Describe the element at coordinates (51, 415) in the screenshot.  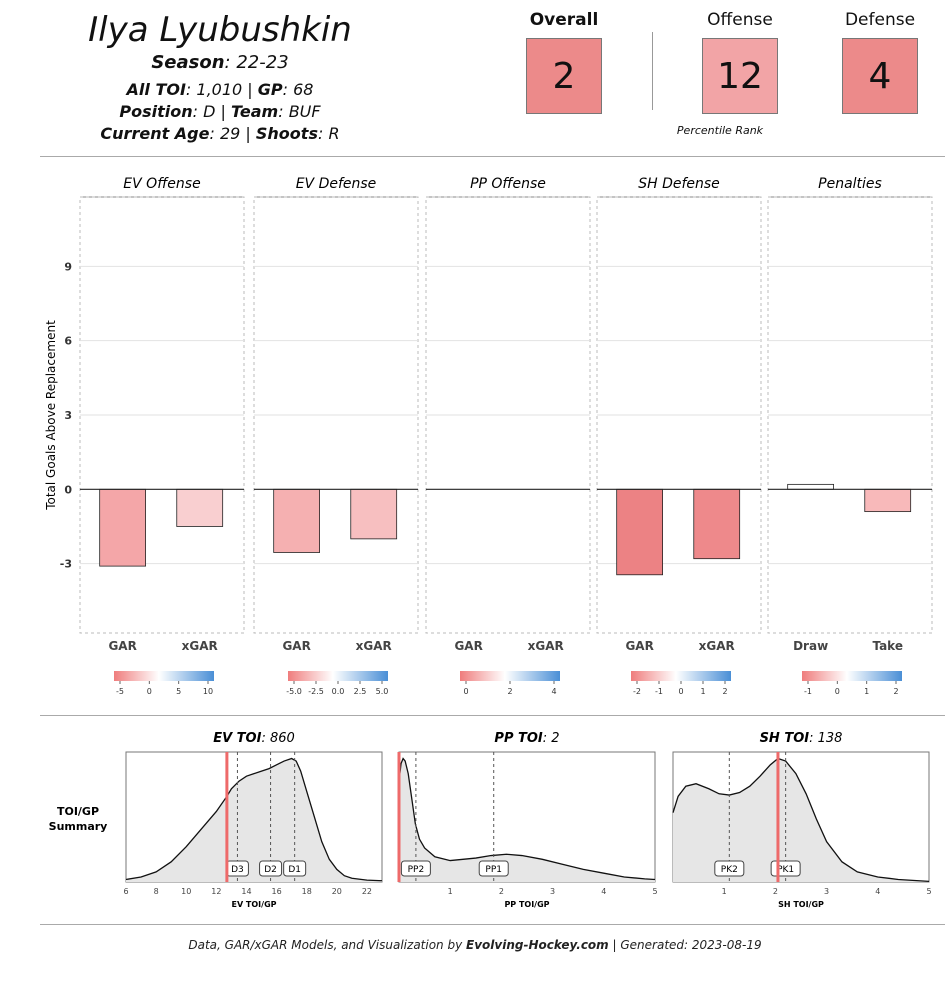
I see `y-axis-label: Total Goals Above Replacement` at that location.